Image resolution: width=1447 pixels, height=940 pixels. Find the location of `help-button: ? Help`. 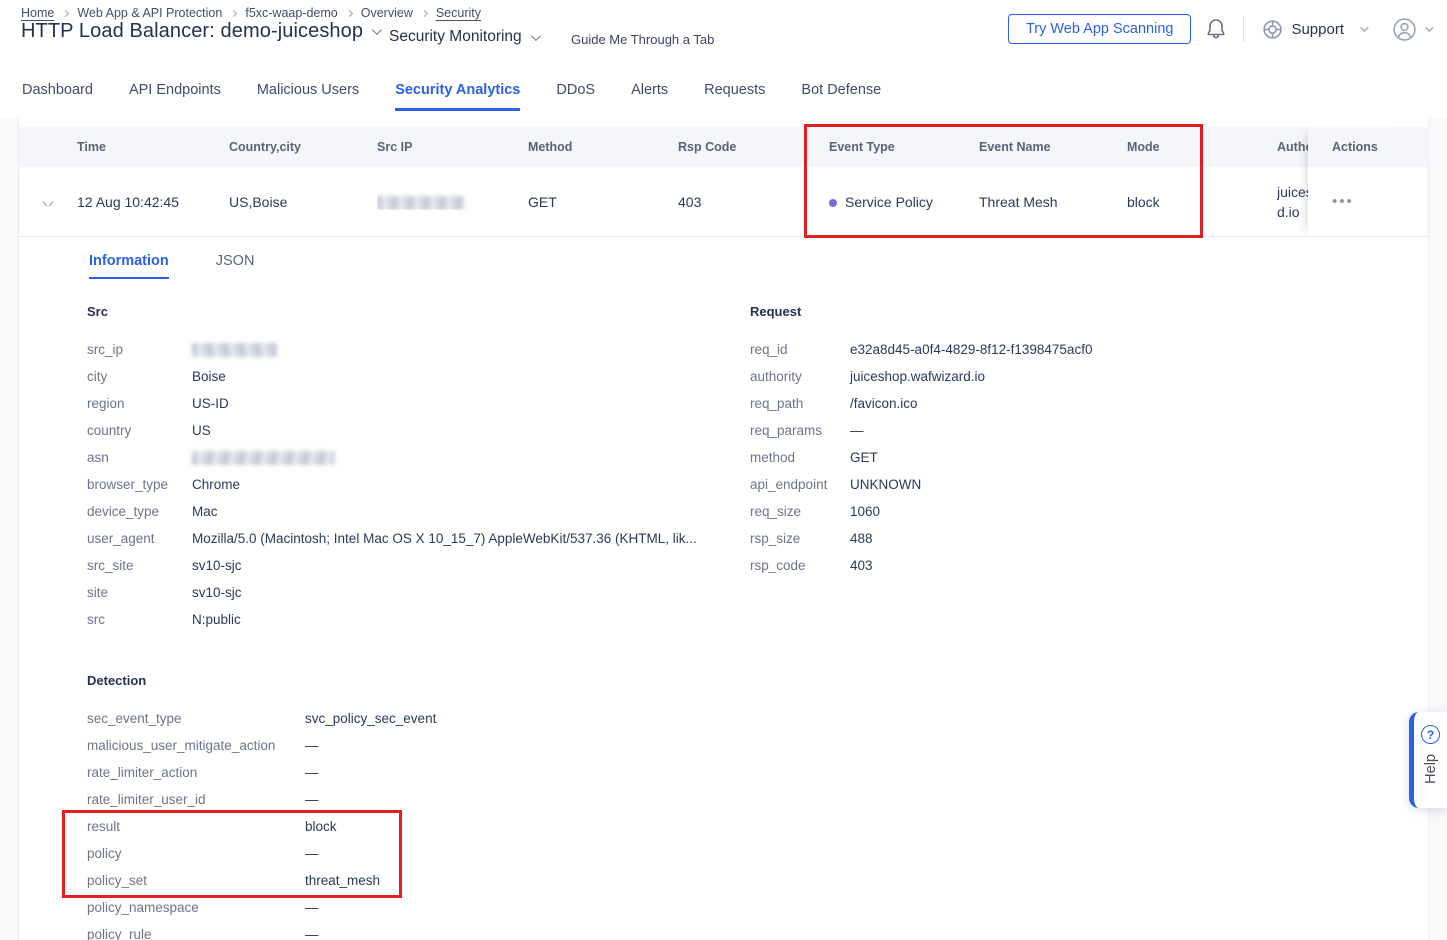

help-button: ? Help is located at coordinates (1428, 760).